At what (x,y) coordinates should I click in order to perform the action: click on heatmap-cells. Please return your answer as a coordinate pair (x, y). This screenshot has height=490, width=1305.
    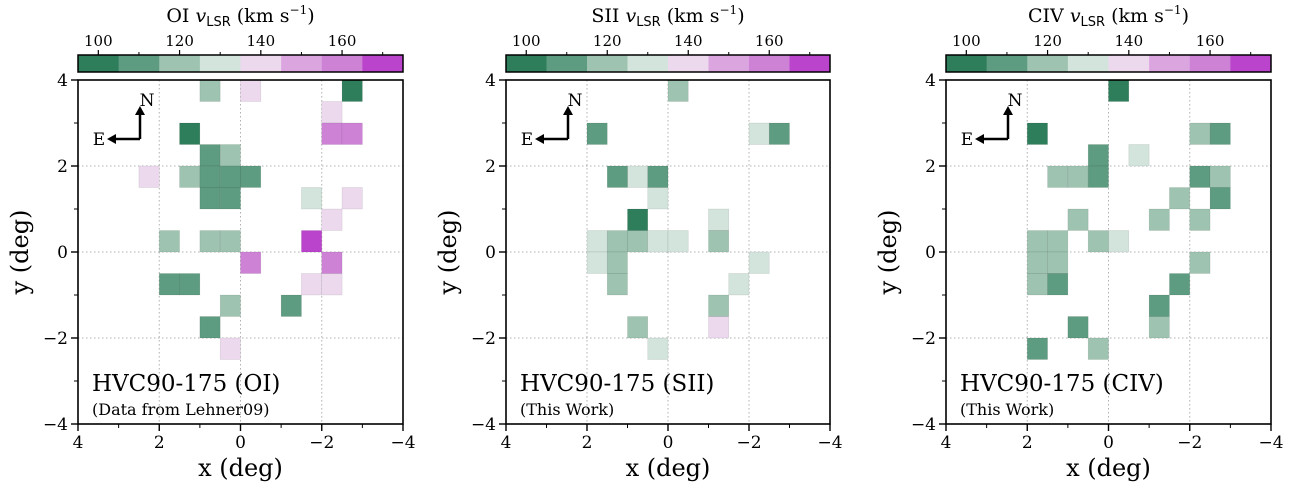
    Looking at the image, I should click on (250, 219).